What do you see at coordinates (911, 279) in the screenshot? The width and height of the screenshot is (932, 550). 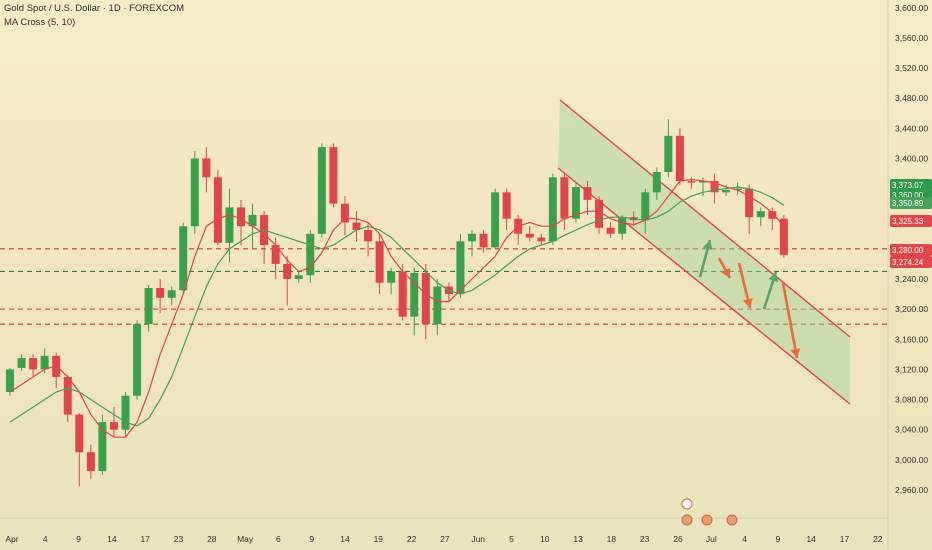 I see `y-tick-label: 3,240.00` at bounding box center [911, 279].